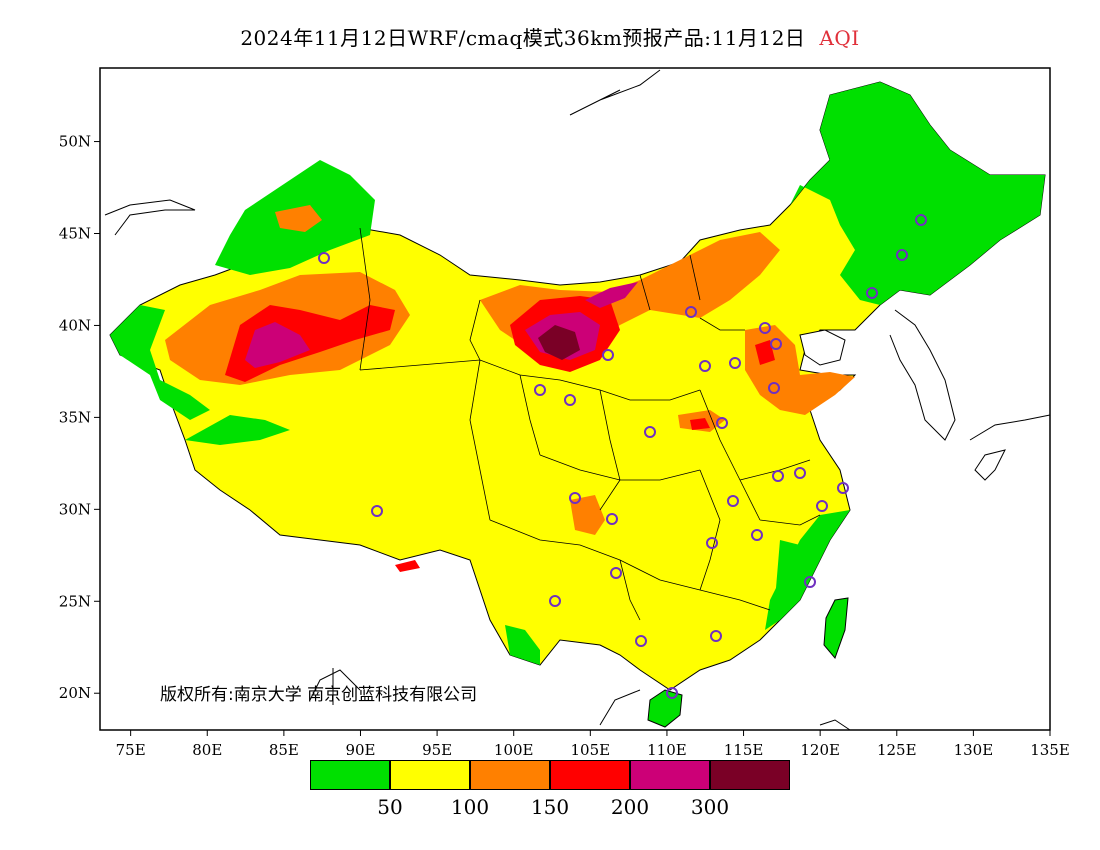  I want to click on magenta-mongolia-strip, so click(611, 295).